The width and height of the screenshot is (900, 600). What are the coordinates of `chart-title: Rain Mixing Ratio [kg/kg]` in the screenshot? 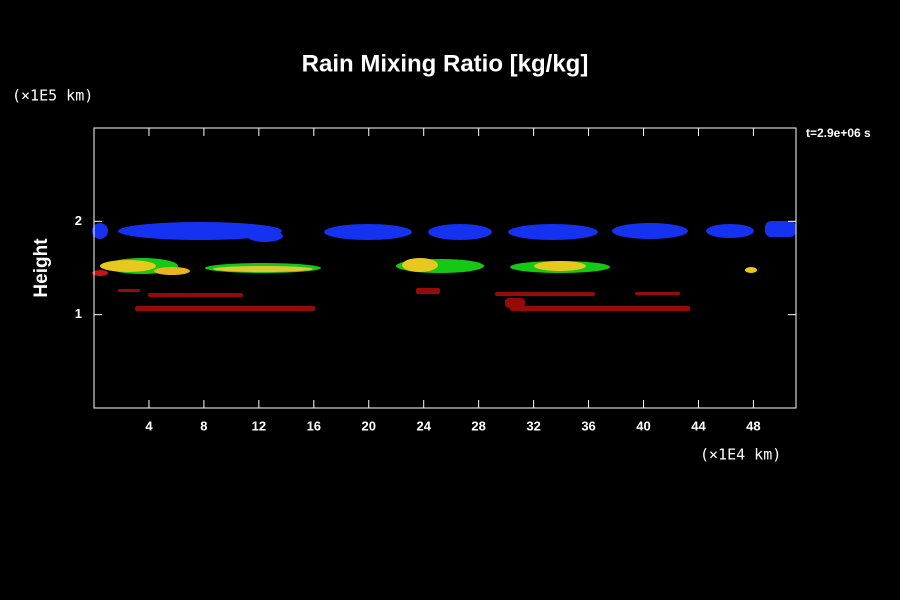 It's located at (445, 63).